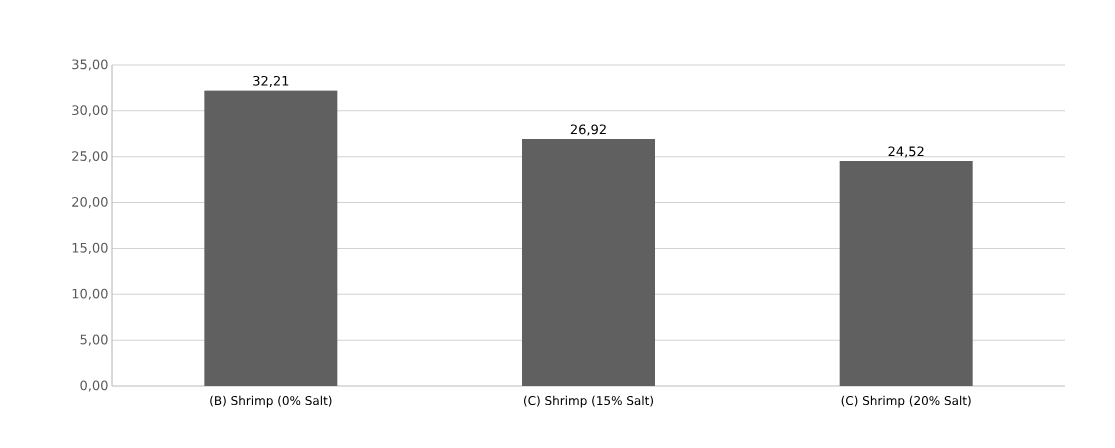  What do you see at coordinates (90, 65) in the screenshot?
I see `y-tick-label: 35,00` at bounding box center [90, 65].